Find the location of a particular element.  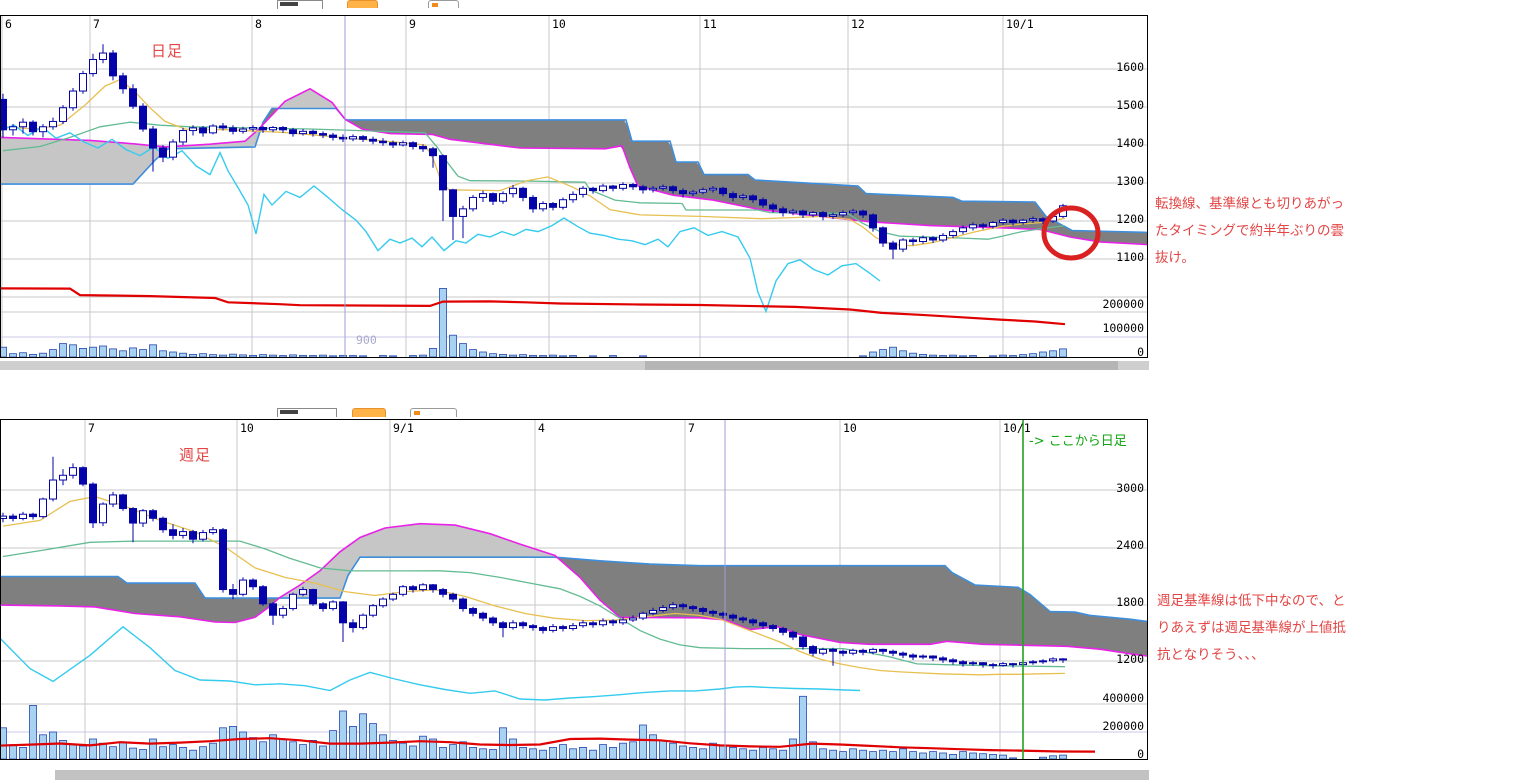

daily-note-line-2: たタイミングで約半年ぶりの雲 is located at coordinates (1249, 231).